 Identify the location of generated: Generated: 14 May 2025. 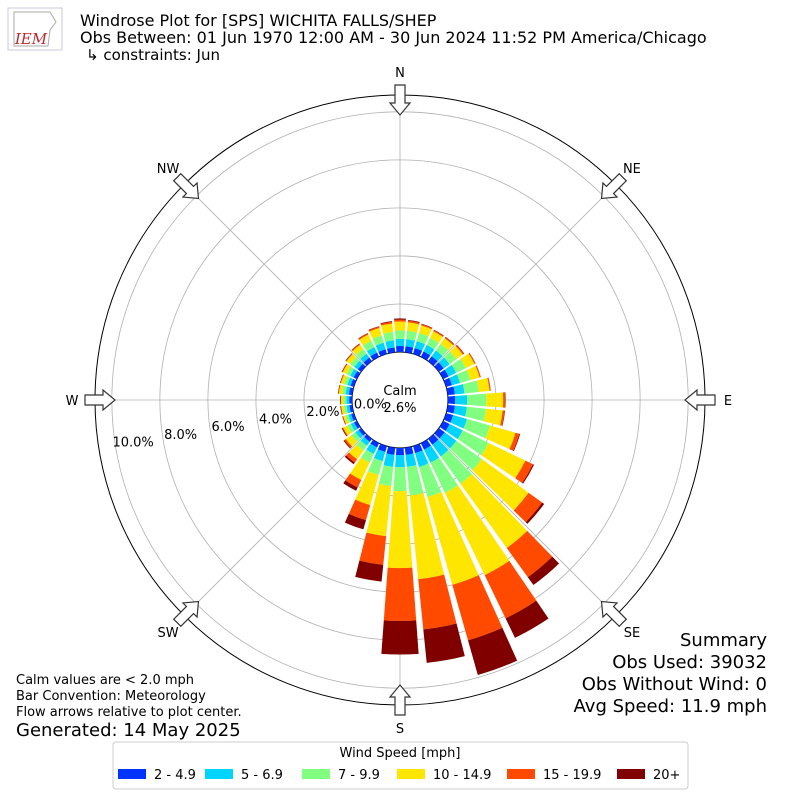
(128, 730).